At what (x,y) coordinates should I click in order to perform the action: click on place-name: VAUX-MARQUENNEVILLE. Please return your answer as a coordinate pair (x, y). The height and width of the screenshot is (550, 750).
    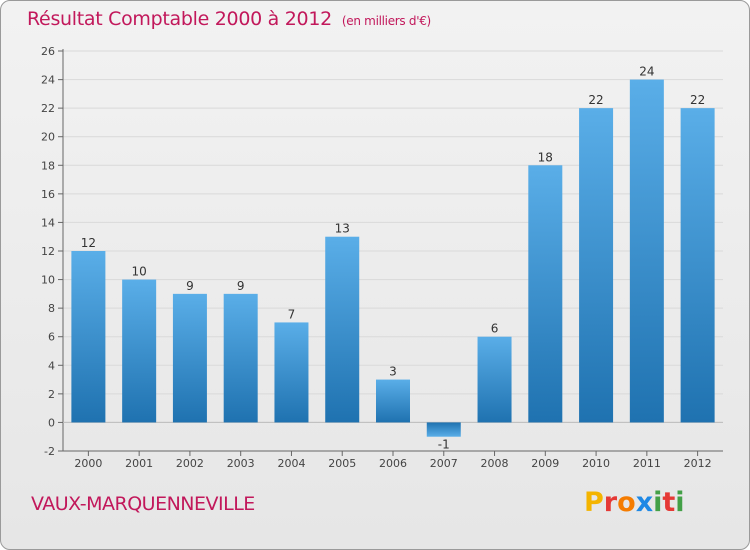
    Looking at the image, I should click on (143, 504).